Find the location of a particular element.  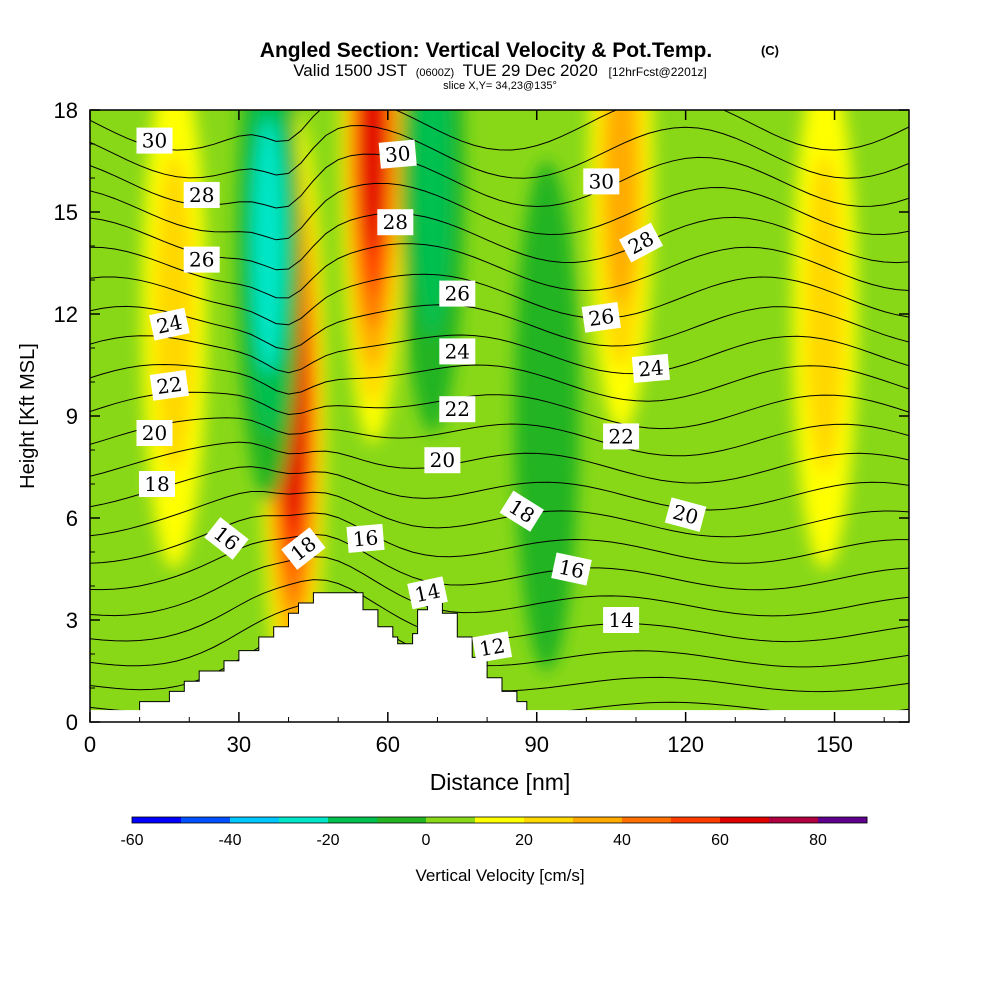

terrain is located at coordinates (499, 657).